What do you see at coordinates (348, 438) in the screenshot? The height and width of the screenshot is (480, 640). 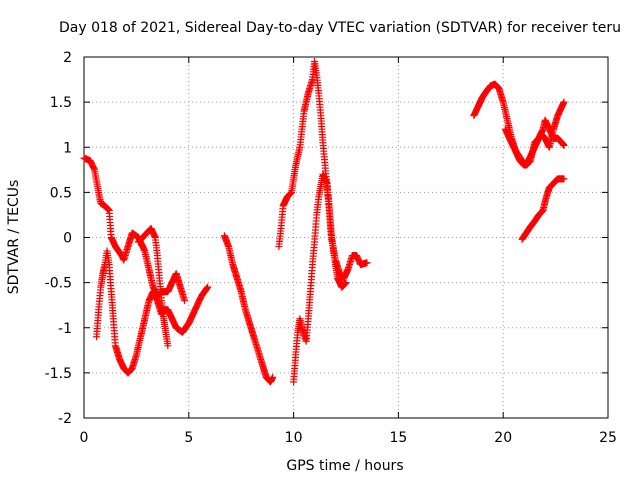 I see `x-tick-labels: 0 5 10 15 20 25` at bounding box center [348, 438].